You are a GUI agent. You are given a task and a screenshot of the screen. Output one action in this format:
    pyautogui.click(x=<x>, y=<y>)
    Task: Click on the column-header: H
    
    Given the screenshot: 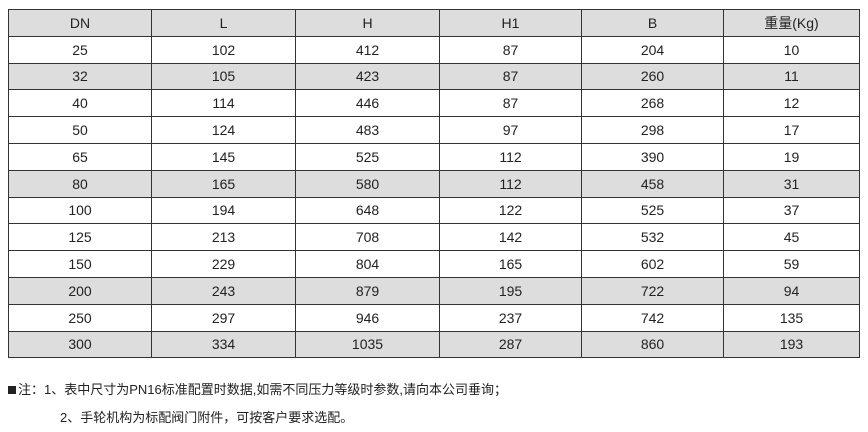 What is the action you would take?
    pyautogui.click(x=367, y=23)
    